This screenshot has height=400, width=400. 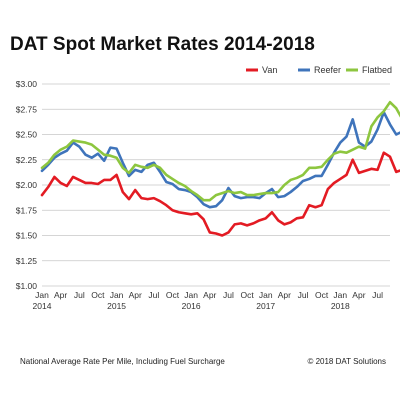 I want to click on x-tick-year-label: 2015, so click(x=116, y=306).